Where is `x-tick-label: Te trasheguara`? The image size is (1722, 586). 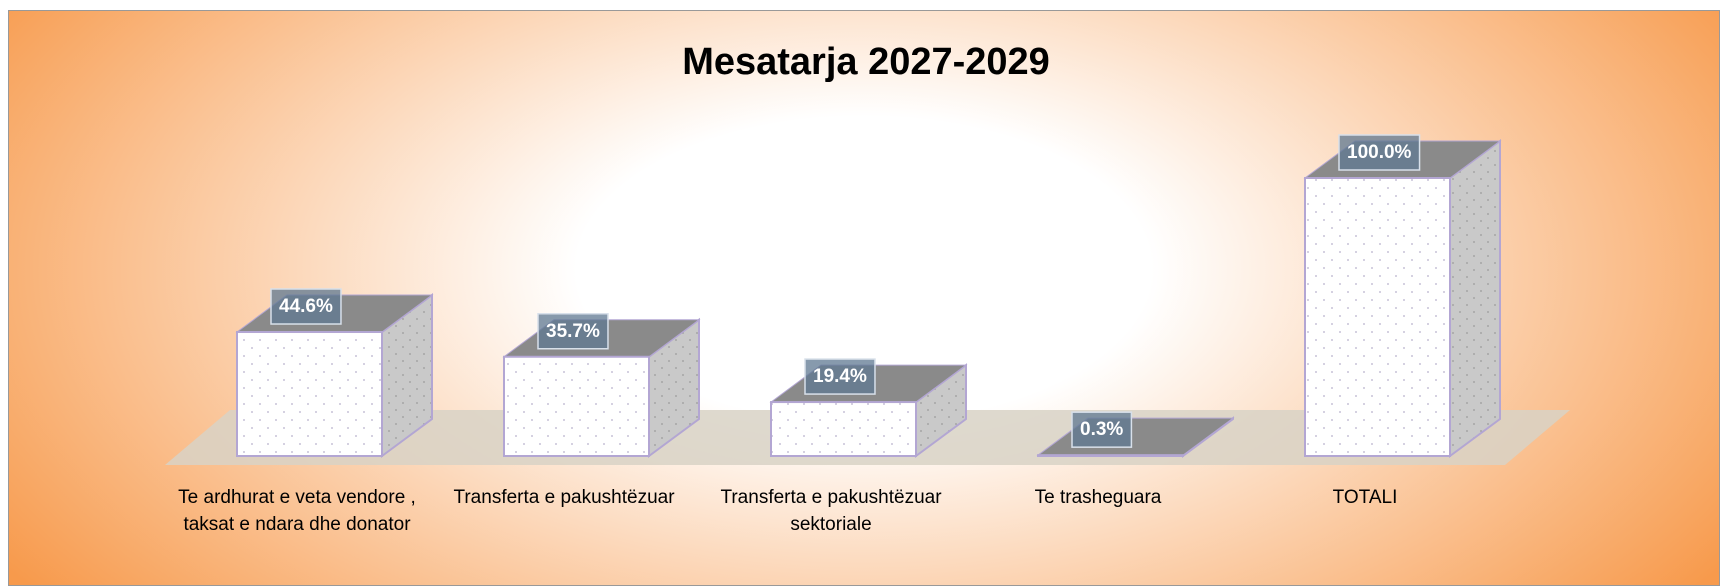 x-tick-label: Te trasheguara is located at coordinates (1098, 497).